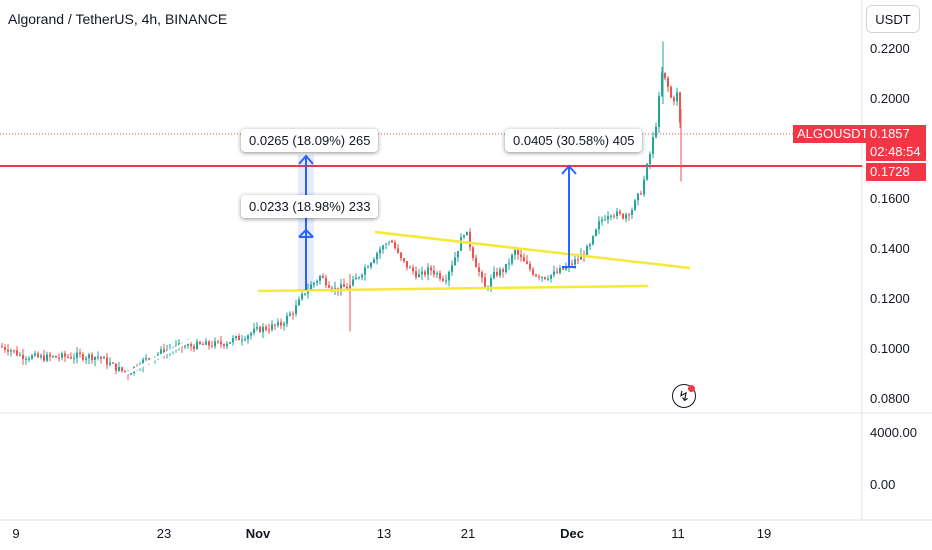 Image resolution: width=932 pixels, height=550 pixels. Describe the element at coordinates (893, 19) in the screenshot. I see `currency-button: USDT` at that location.